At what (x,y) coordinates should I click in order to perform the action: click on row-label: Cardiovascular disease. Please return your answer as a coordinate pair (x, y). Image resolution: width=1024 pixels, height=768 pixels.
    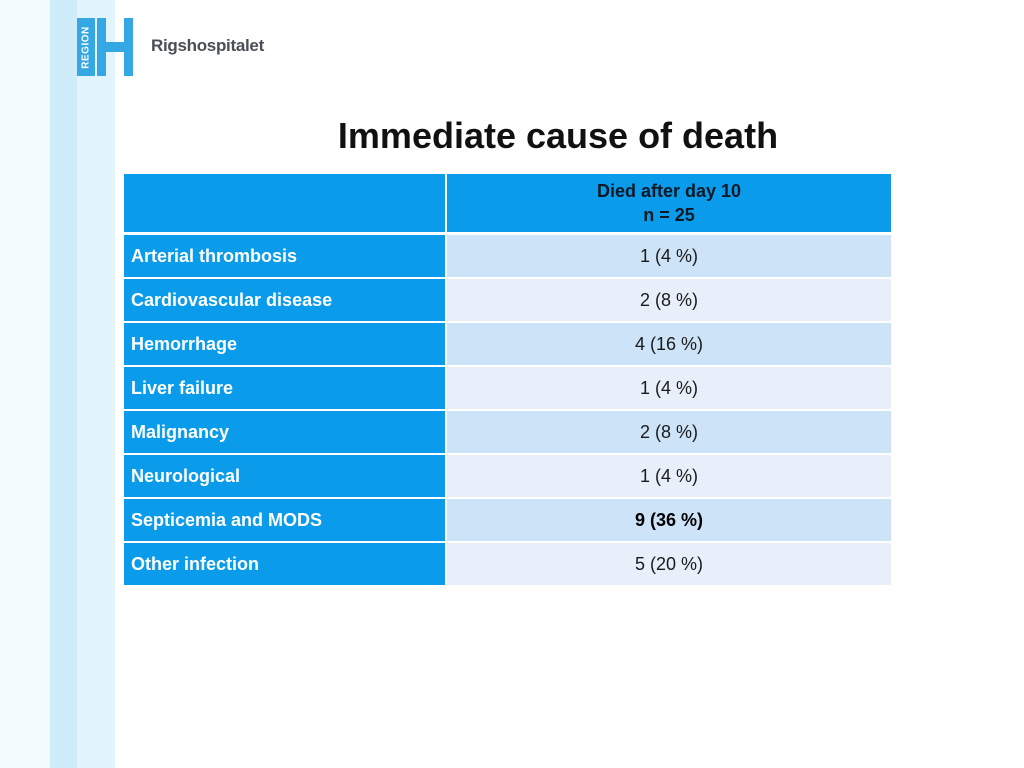
    Looking at the image, I should click on (285, 300).